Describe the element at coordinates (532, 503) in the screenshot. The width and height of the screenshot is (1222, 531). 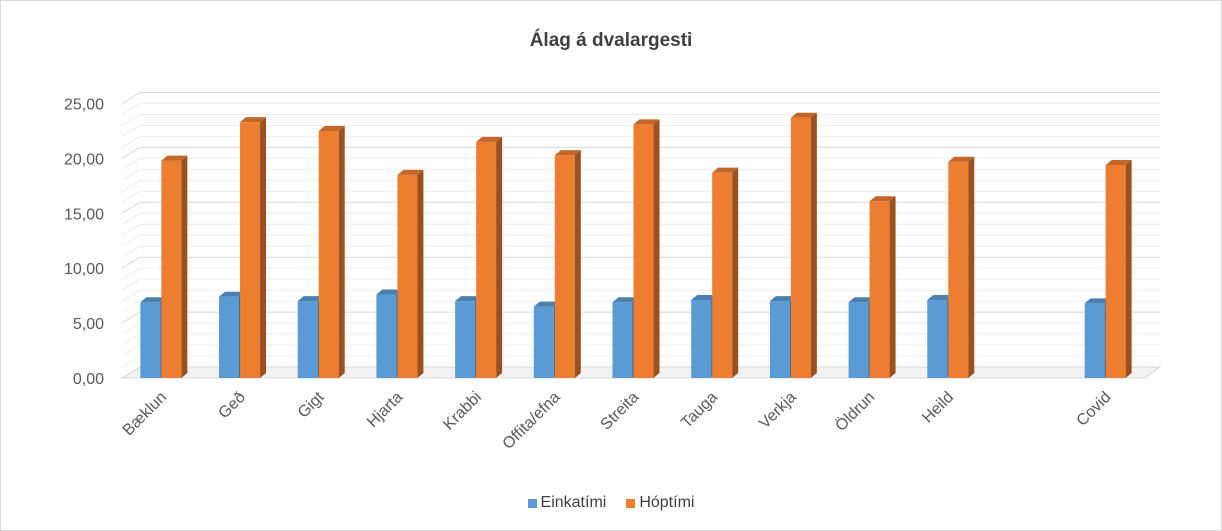
I see `legend-swatch-einkatimi` at that location.